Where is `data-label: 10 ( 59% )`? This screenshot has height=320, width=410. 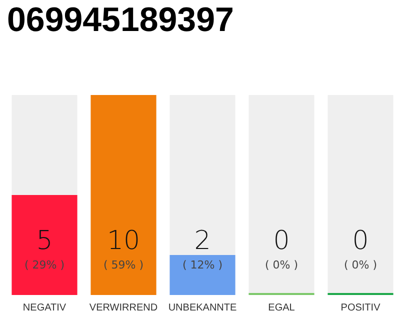 data-label: 10 ( 59% ) is located at coordinates (123, 249).